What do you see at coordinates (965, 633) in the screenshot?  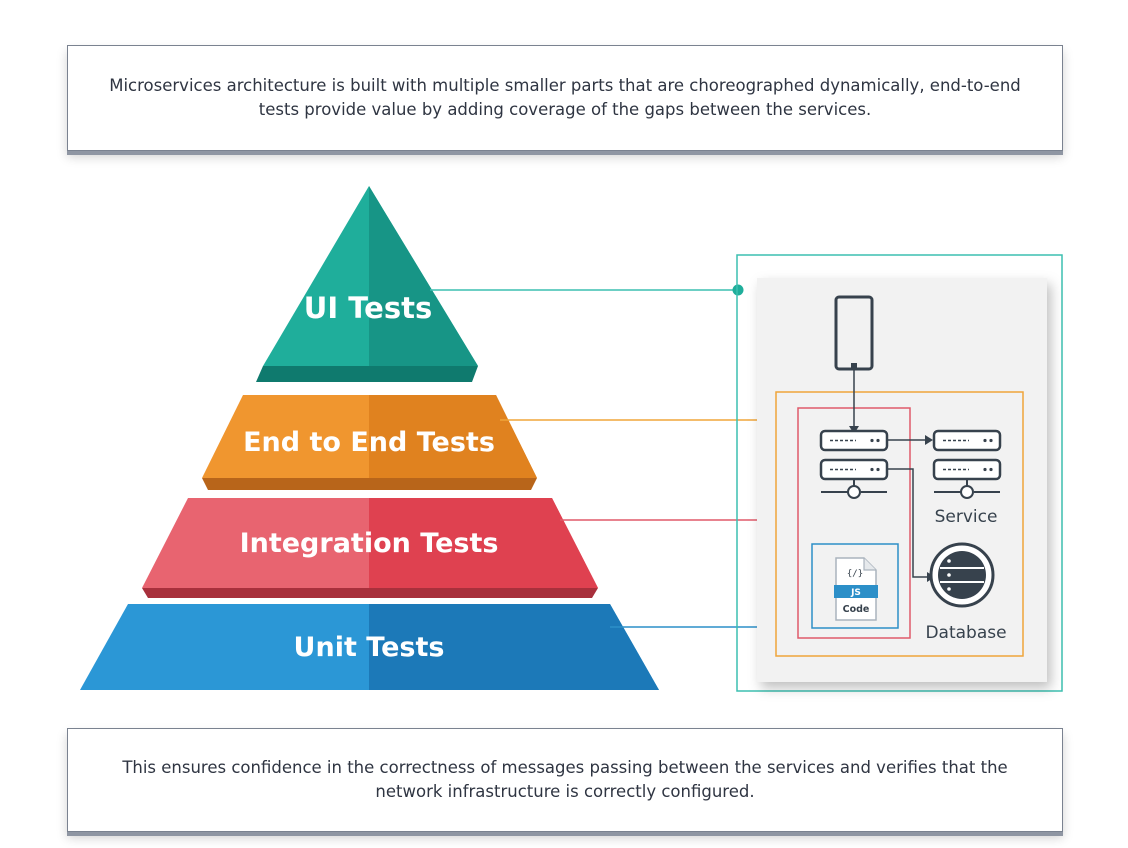 I see `database-label: Database` at bounding box center [965, 633].